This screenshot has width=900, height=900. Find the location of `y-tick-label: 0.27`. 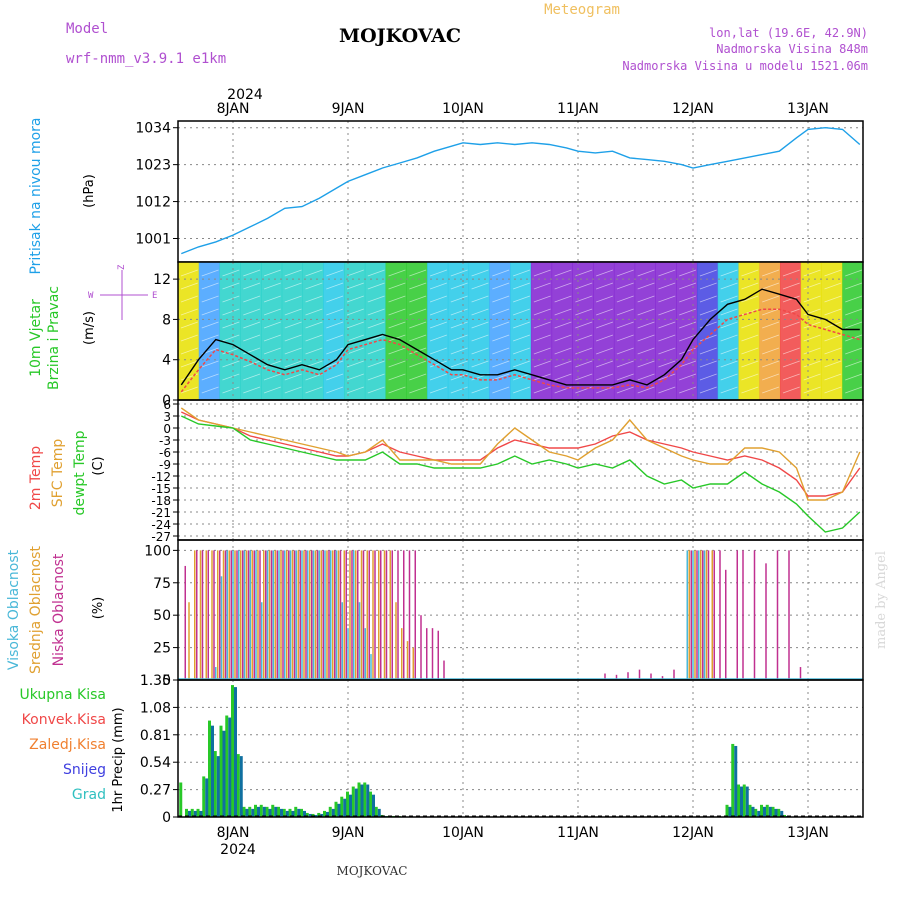

y-tick-label: 0.27 is located at coordinates (155, 791).